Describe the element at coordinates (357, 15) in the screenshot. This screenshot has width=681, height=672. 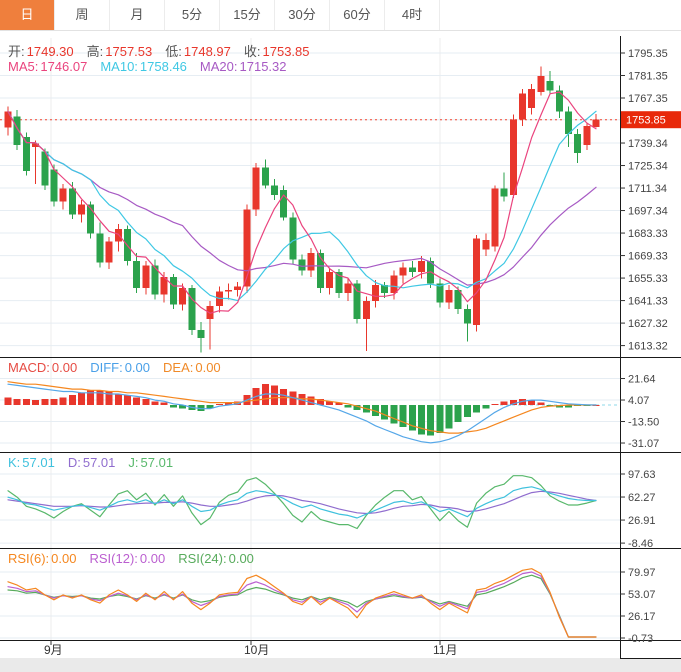
I see `period-tab-60min: 60分` at that location.